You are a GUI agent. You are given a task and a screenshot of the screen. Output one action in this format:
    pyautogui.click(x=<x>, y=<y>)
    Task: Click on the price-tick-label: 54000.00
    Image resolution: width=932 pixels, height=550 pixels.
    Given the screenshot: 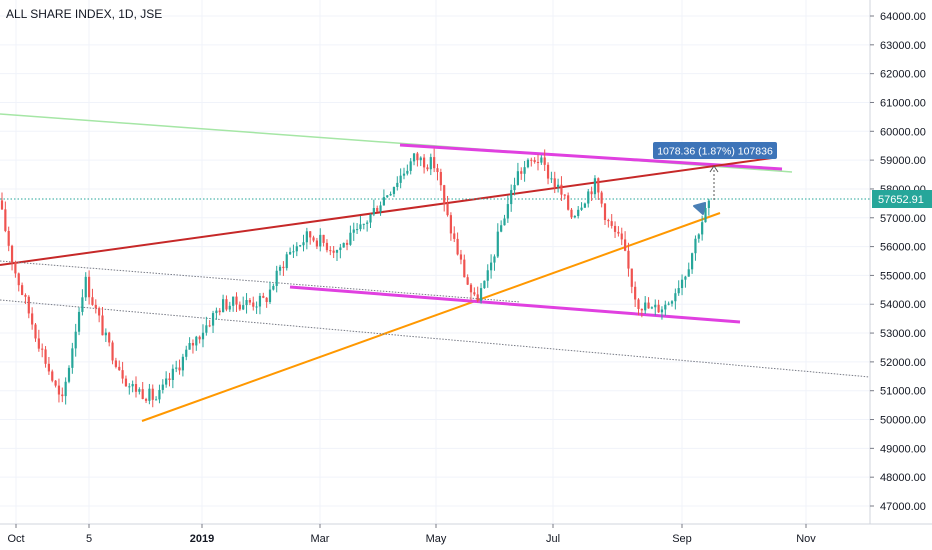 What is the action you would take?
    pyautogui.click(x=903, y=305)
    